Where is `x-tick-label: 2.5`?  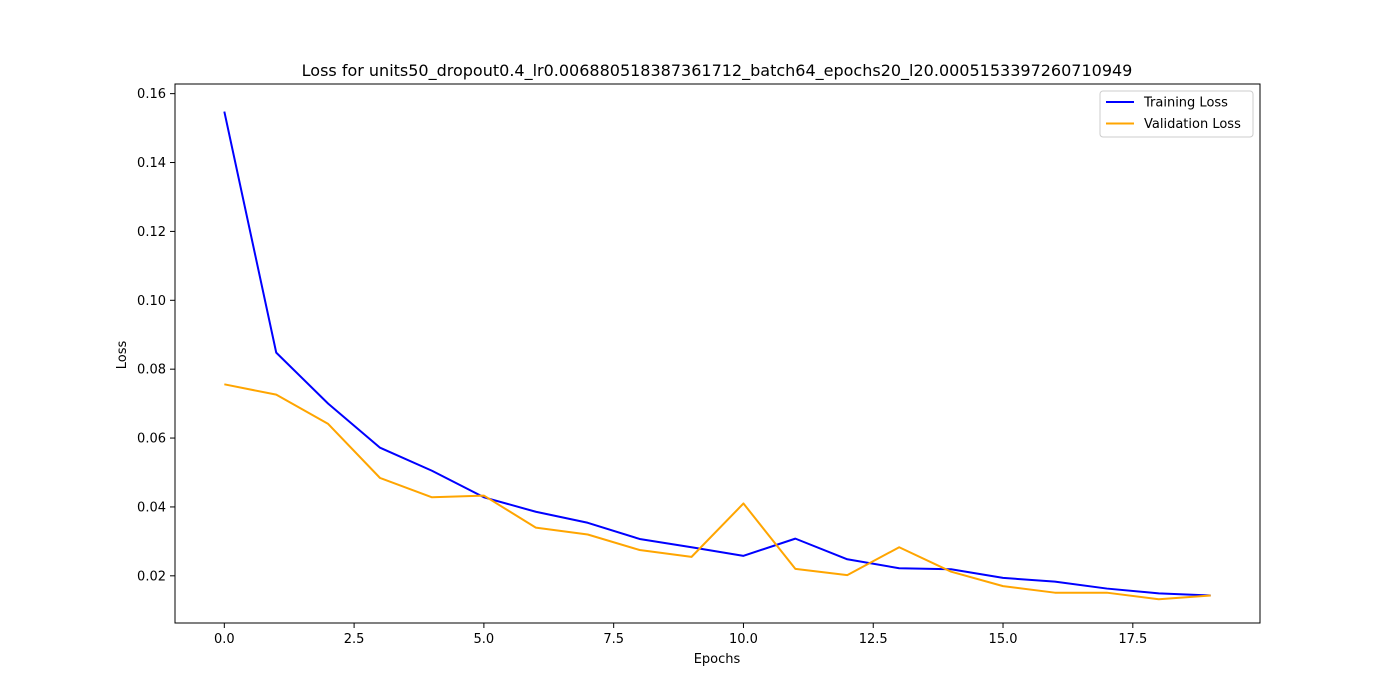
x-tick-label: 2.5 is located at coordinates (354, 639).